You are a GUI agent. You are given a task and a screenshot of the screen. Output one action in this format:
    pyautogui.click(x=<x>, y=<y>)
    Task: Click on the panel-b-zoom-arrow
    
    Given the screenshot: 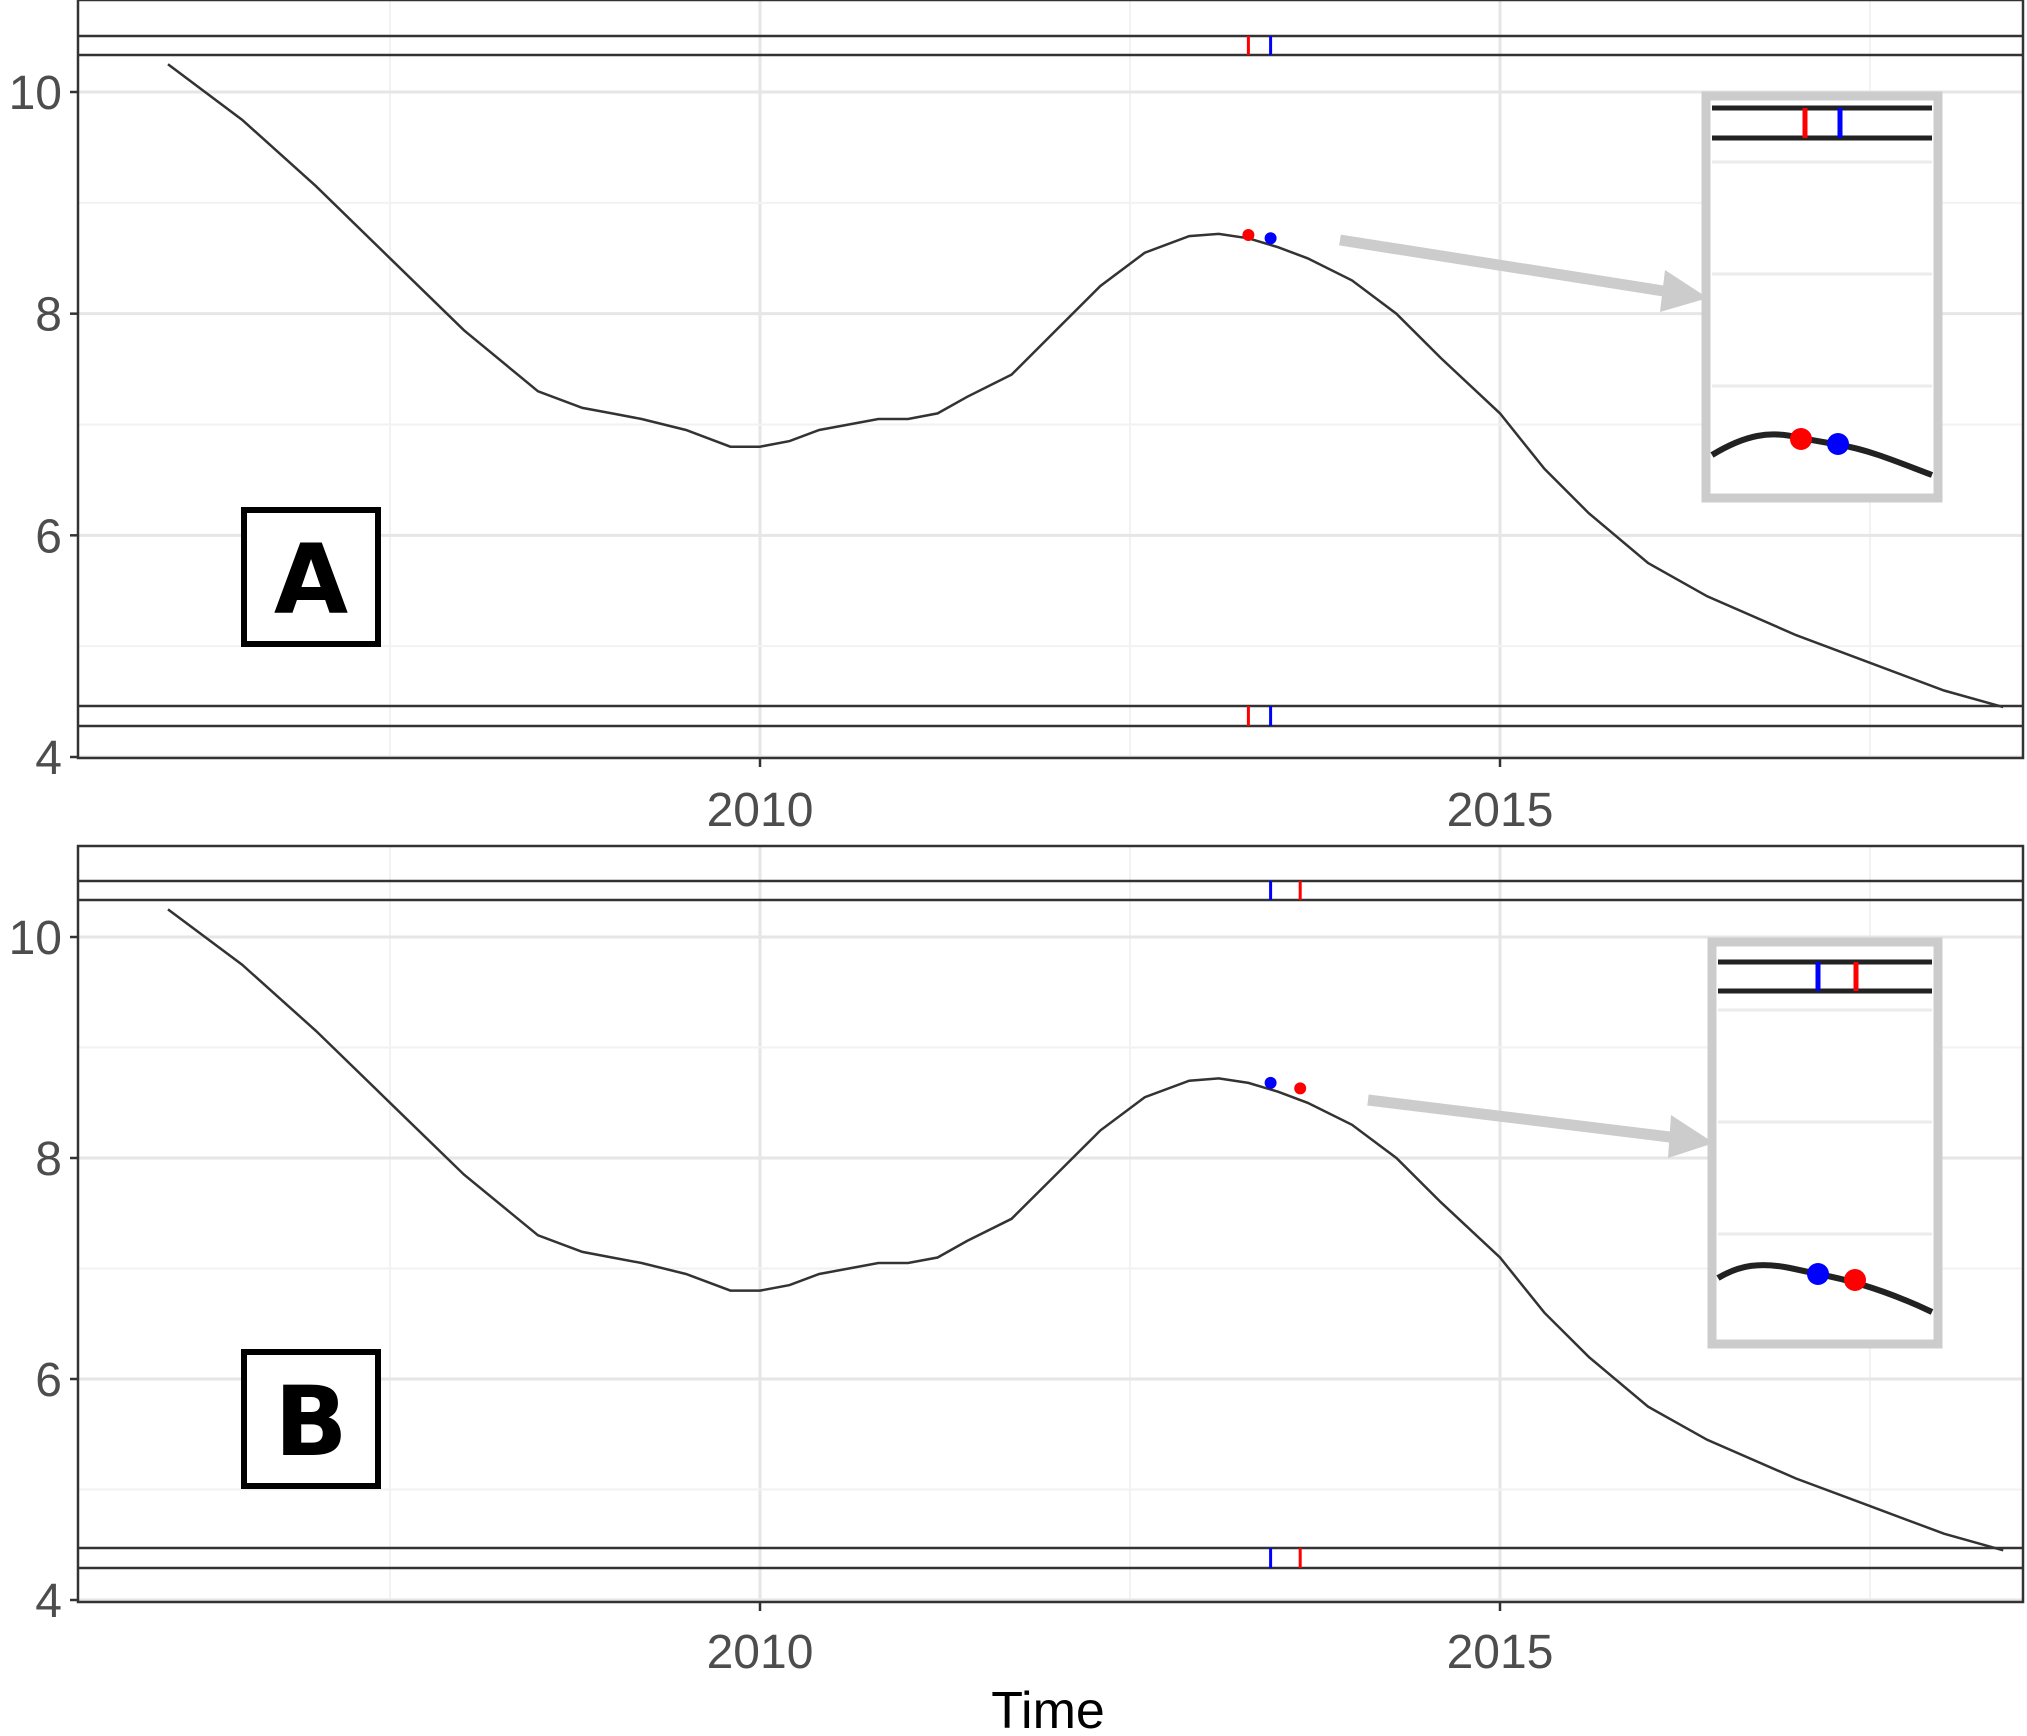 What is the action you would take?
    pyautogui.click(x=1540, y=1126)
    